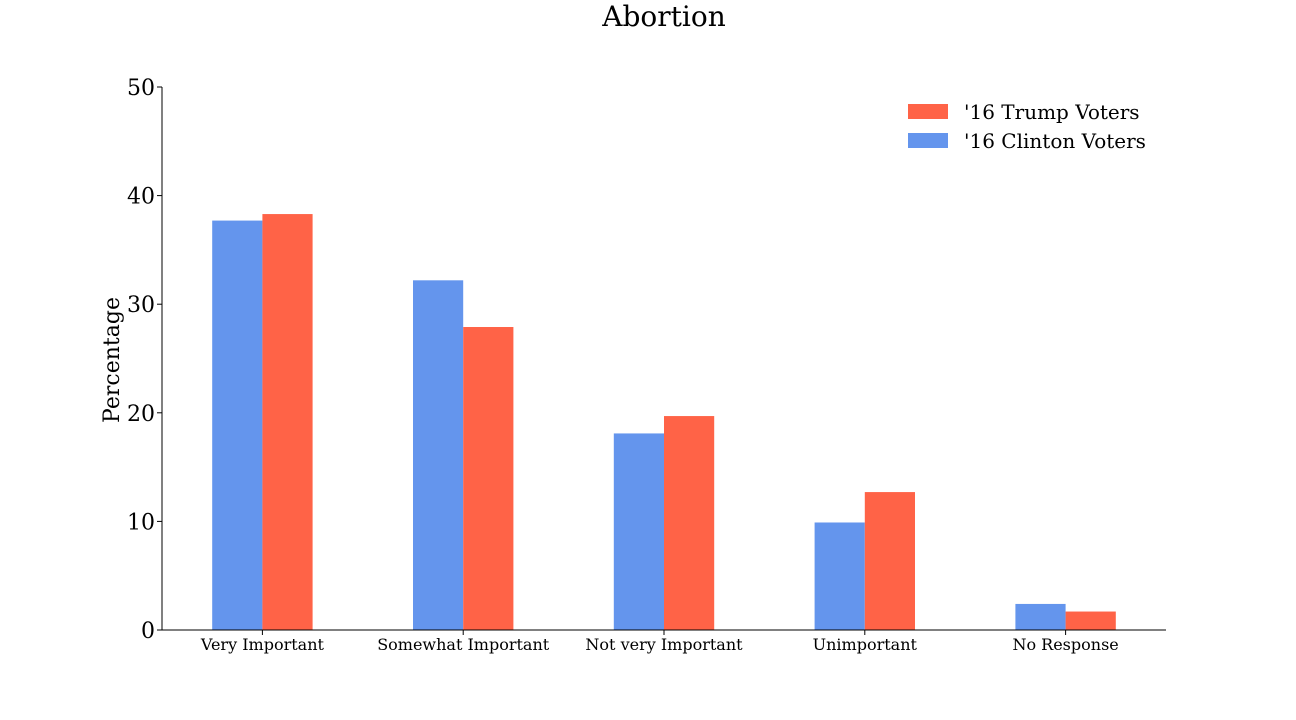  I want to click on chart-title: Abortion, so click(663, 16).